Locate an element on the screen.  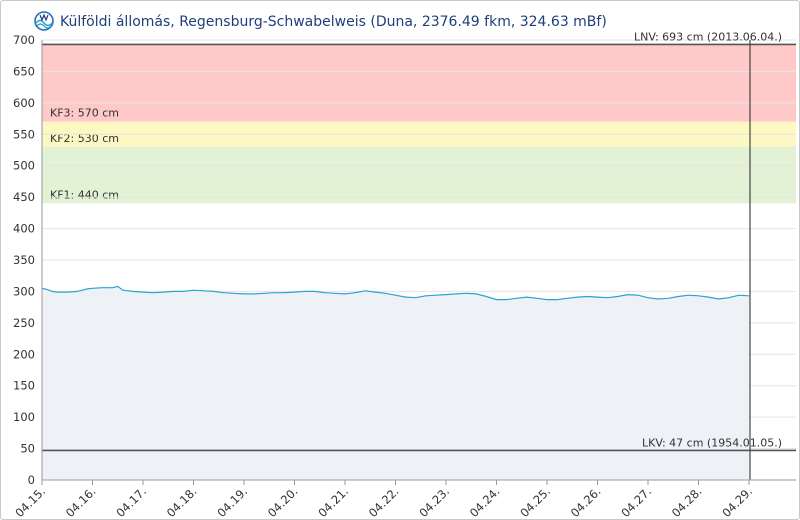
x-tick-label: 04.16. is located at coordinates (81, 502).